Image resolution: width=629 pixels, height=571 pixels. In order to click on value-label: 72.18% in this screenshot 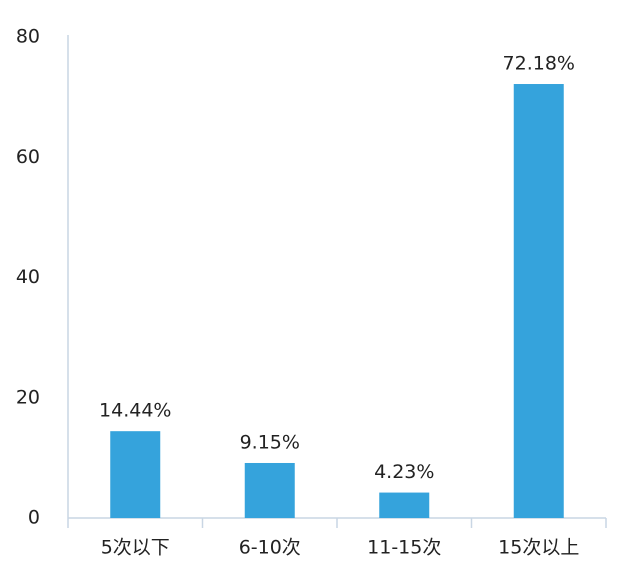, I will do `click(539, 64)`.